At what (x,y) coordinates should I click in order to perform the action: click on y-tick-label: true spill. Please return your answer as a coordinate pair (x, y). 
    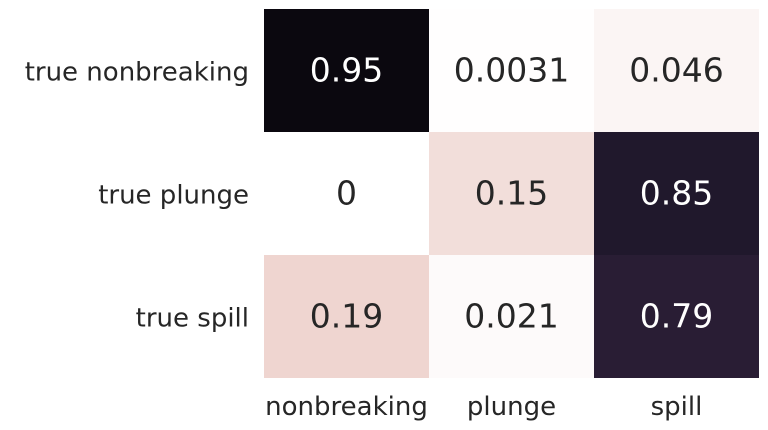
    Looking at the image, I should click on (192, 319).